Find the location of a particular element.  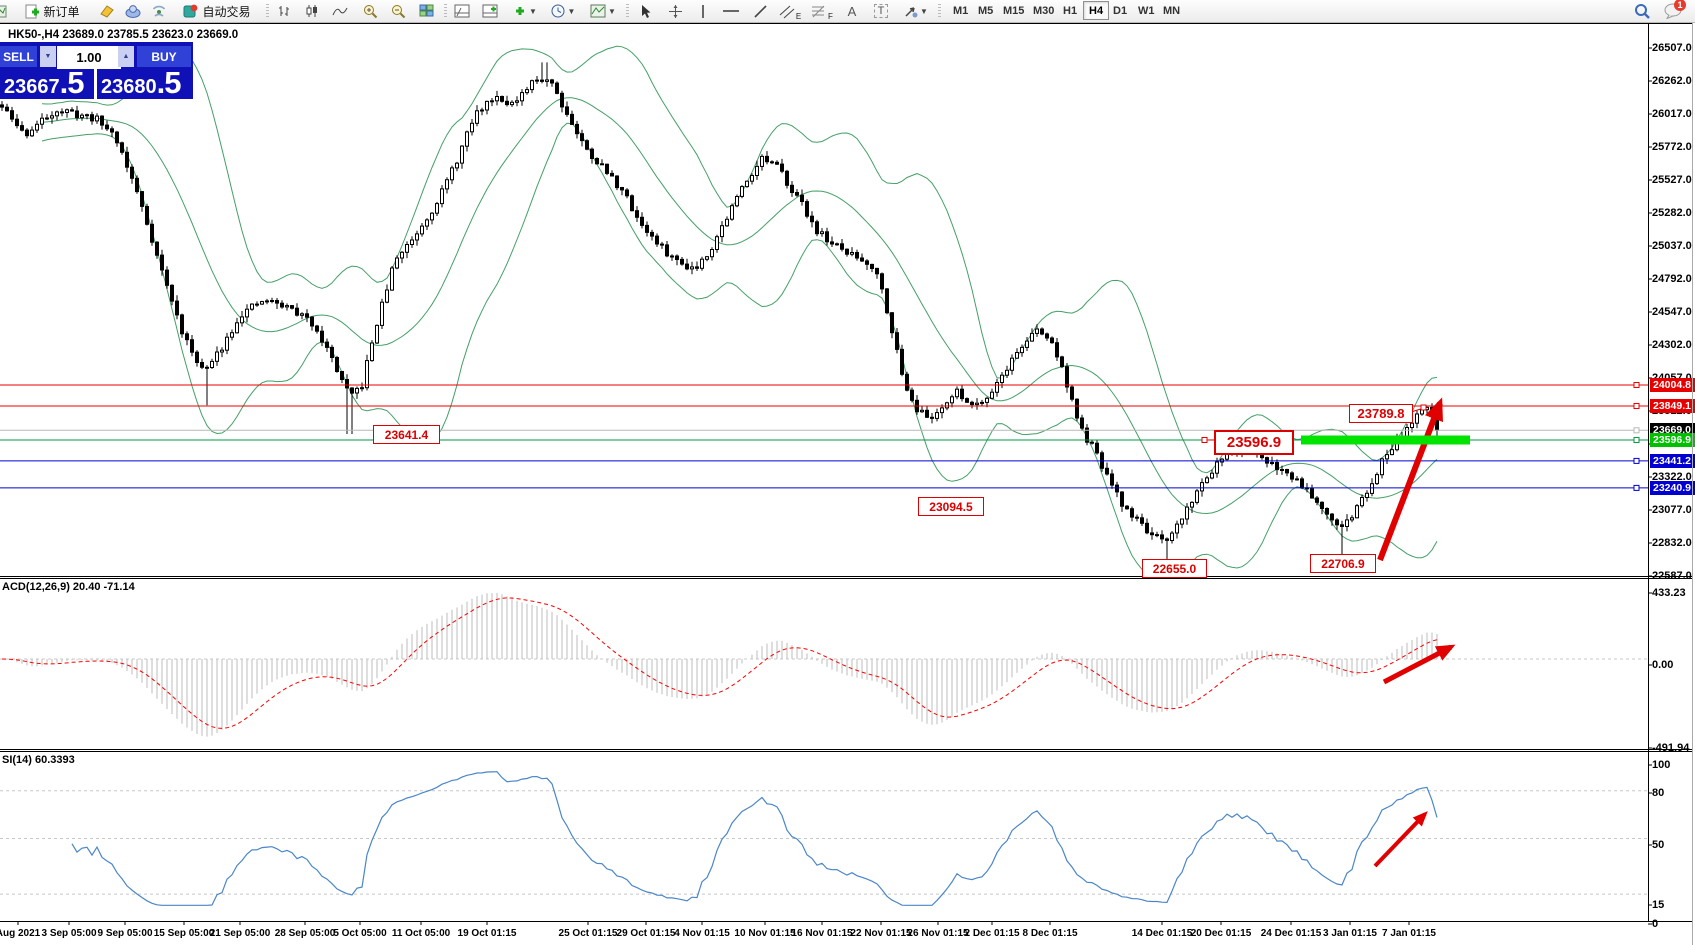

sell-price: 23667.5 is located at coordinates (44, 82).